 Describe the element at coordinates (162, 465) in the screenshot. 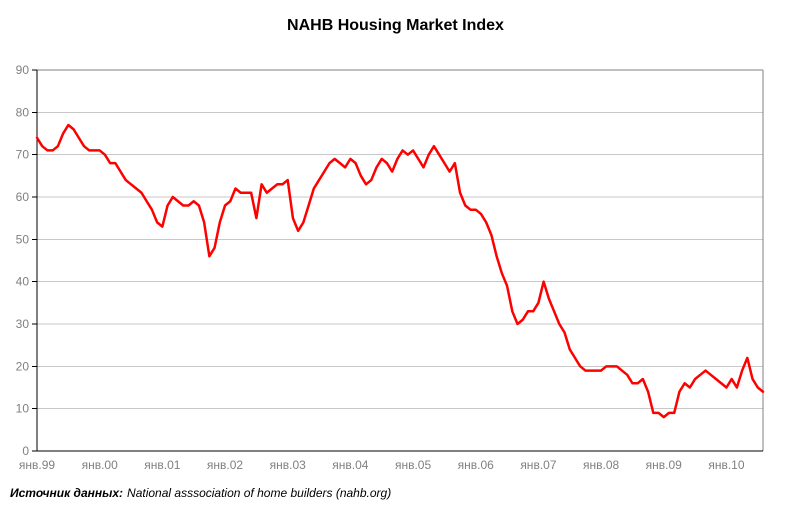

I see `x-tick-label: янв.01` at that location.